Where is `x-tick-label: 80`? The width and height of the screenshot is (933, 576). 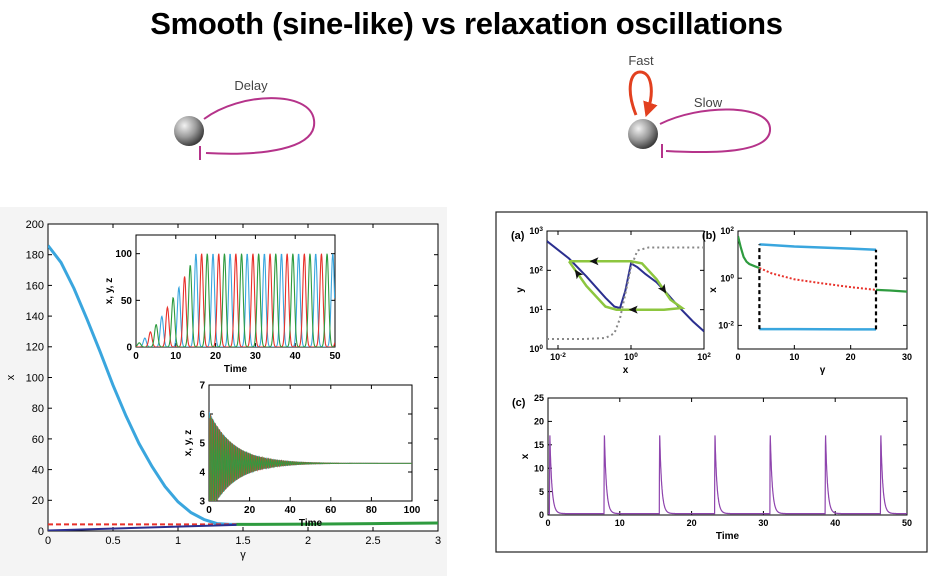
x-tick-label: 80 is located at coordinates (372, 510).